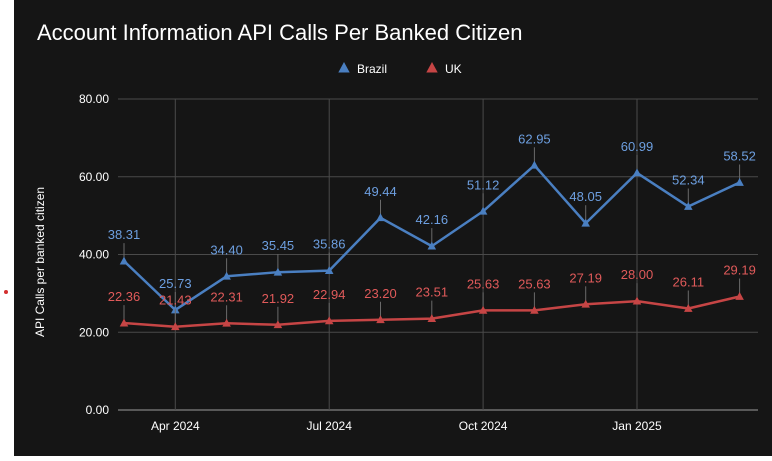  I want to click on data-label: 27.19, so click(585, 277).